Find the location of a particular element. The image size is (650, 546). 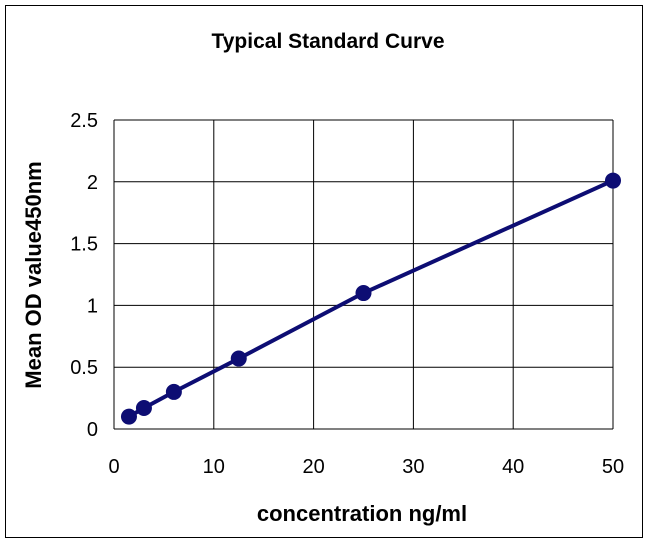

y-tick-label: 1 is located at coordinates (92, 306).